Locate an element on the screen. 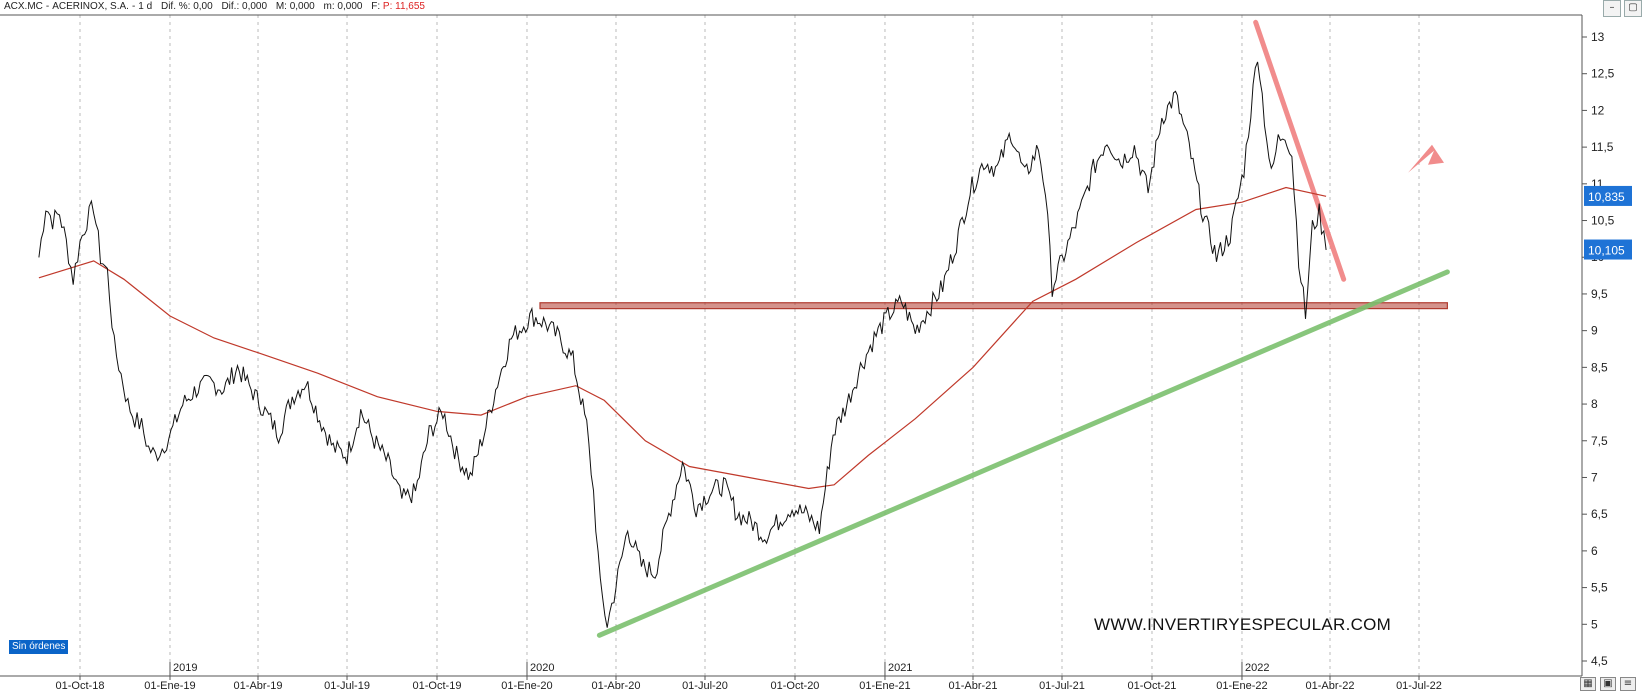  x-tick-label: 01-Abr-20 is located at coordinates (616, 686).